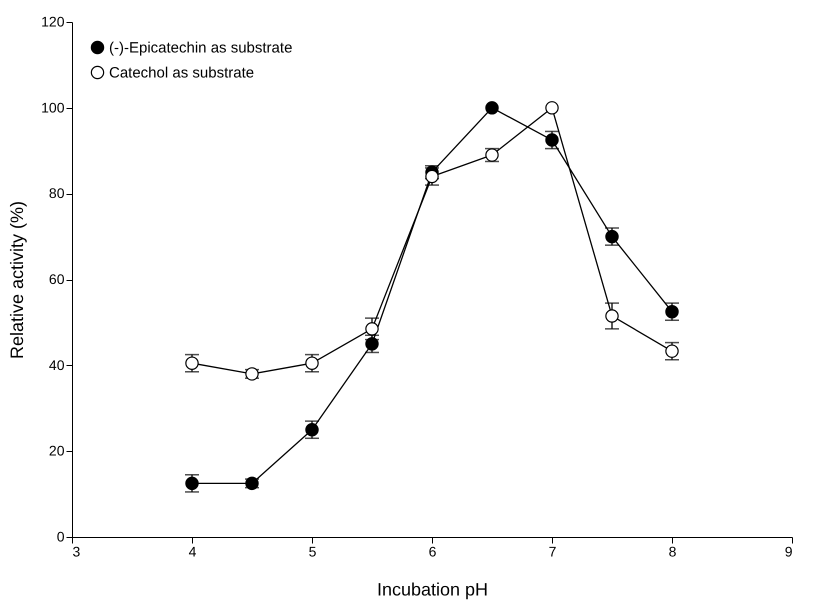  Describe the element at coordinates (192, 552) in the screenshot. I see `x-tick-label: 4` at that location.